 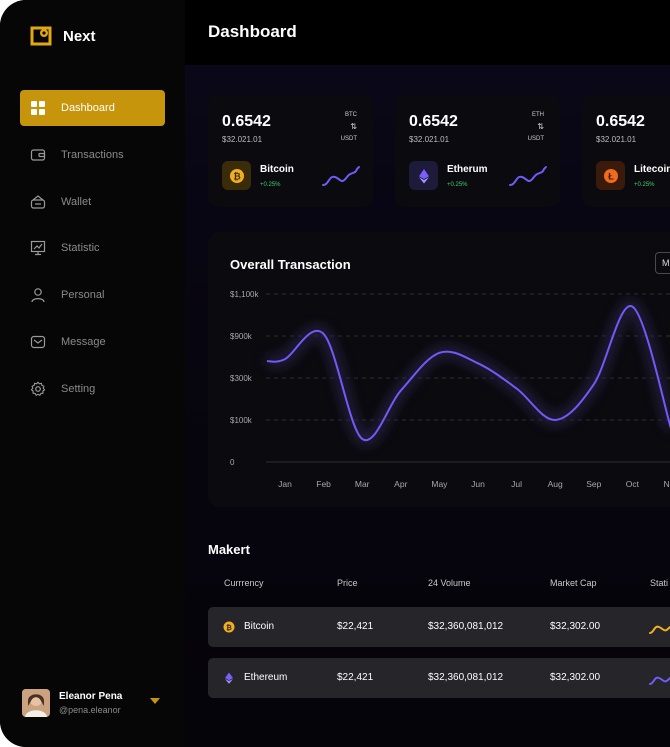 What do you see at coordinates (252, 31) in the screenshot?
I see `page-title: Dashboard` at bounding box center [252, 31].